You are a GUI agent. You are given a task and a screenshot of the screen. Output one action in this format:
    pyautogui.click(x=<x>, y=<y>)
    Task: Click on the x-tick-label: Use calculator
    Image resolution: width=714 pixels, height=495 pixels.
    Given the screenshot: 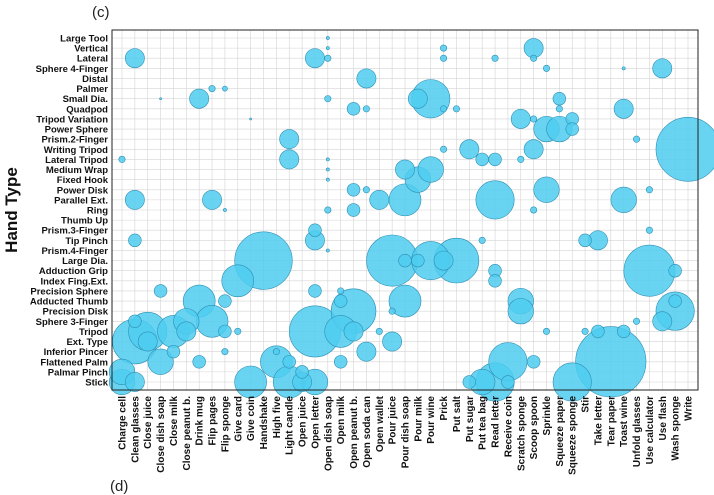 What is the action you would take?
    pyautogui.click(x=650, y=430)
    